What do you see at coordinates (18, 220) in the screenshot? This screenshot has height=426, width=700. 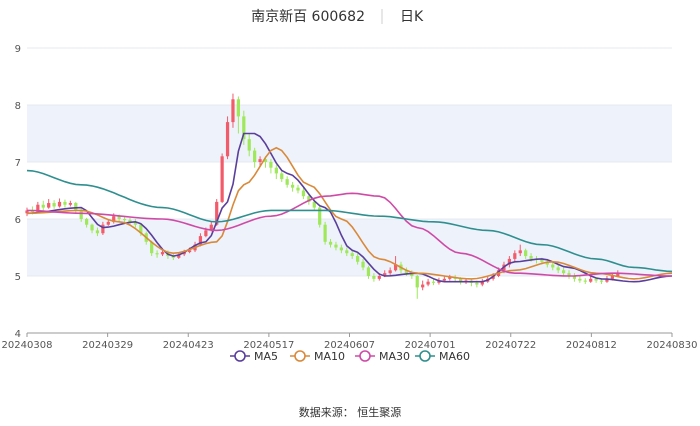 I see `y-tick-label: 6` at bounding box center [18, 220].